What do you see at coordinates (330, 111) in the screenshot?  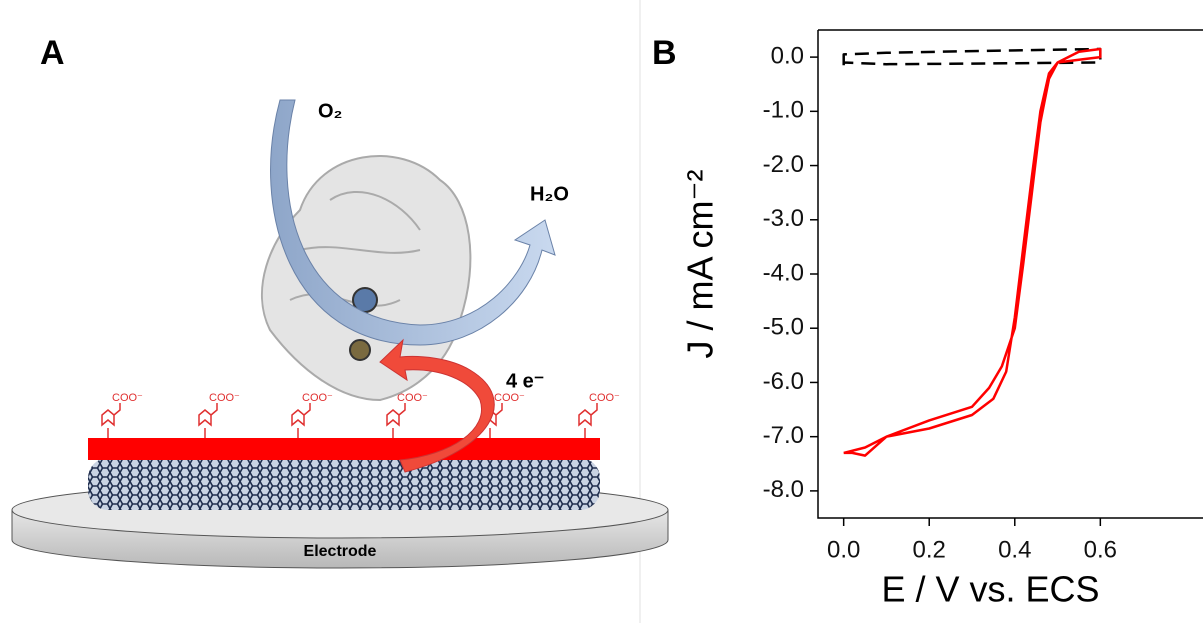 I see `o2-label: O₂` at bounding box center [330, 111].